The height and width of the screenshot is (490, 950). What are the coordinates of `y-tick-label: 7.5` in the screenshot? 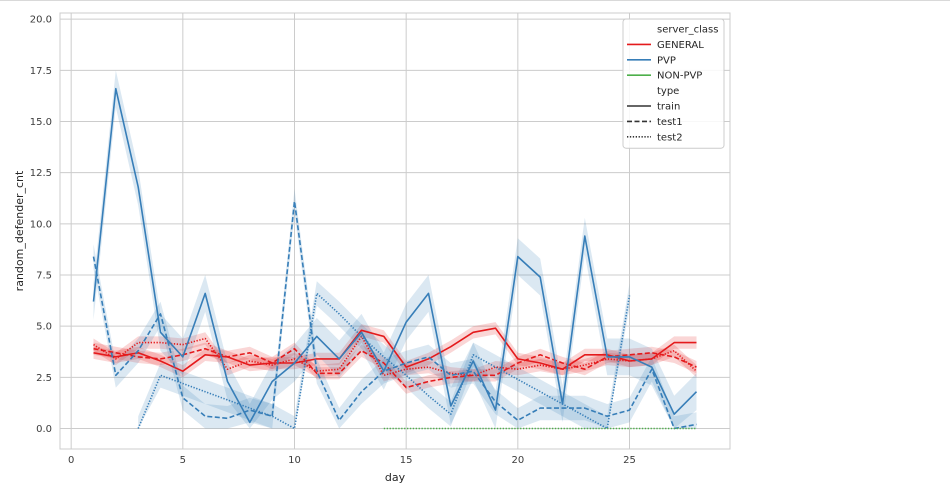 It's located at (44, 276).